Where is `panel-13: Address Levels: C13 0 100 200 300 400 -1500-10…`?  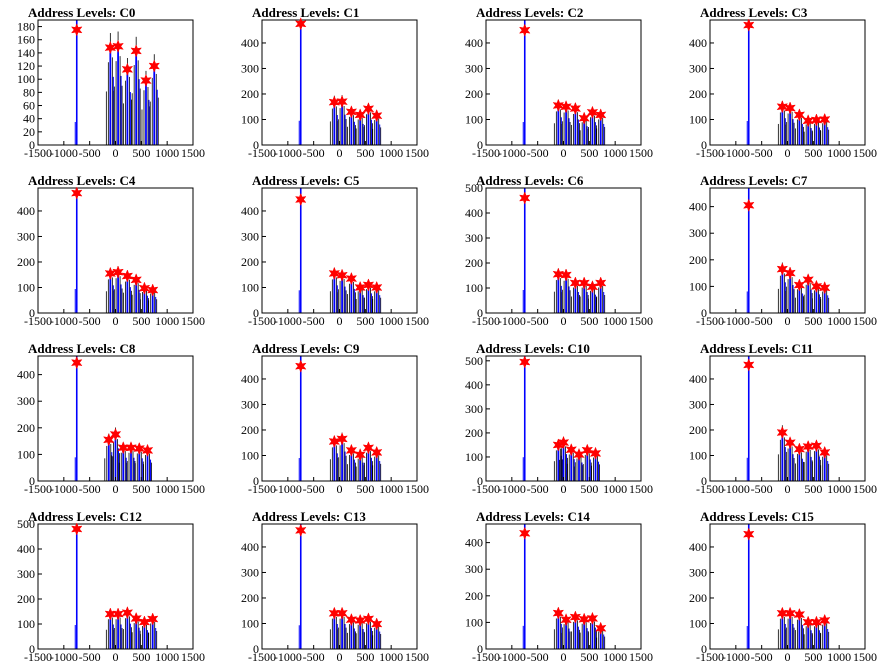
panel-13: Address Levels: C13 0 100 200 300 400 -1500-10… is located at coordinates (335, 586).